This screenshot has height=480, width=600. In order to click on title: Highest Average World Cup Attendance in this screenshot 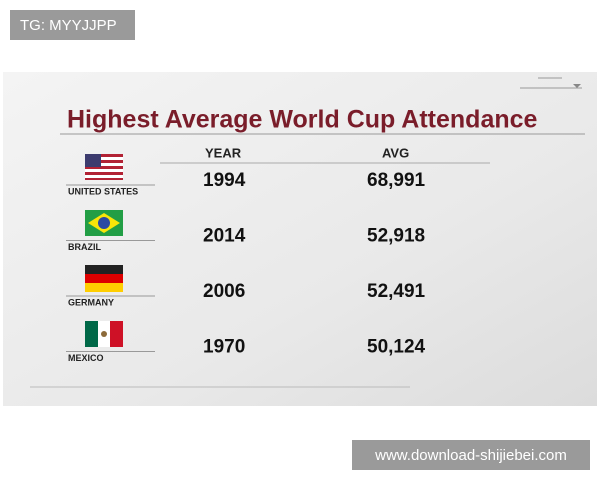, I will do `click(302, 120)`.